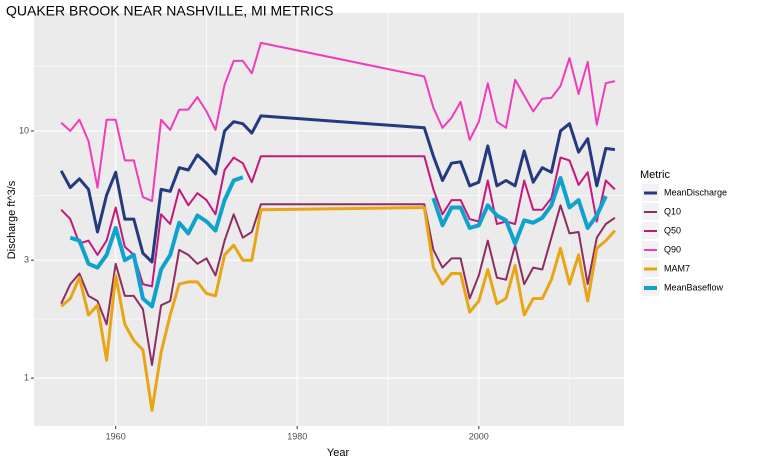 This screenshot has width=757, height=464. Describe the element at coordinates (12, 219) in the screenshot. I see `y-axis-label: Discharge ft^3/s` at that location.